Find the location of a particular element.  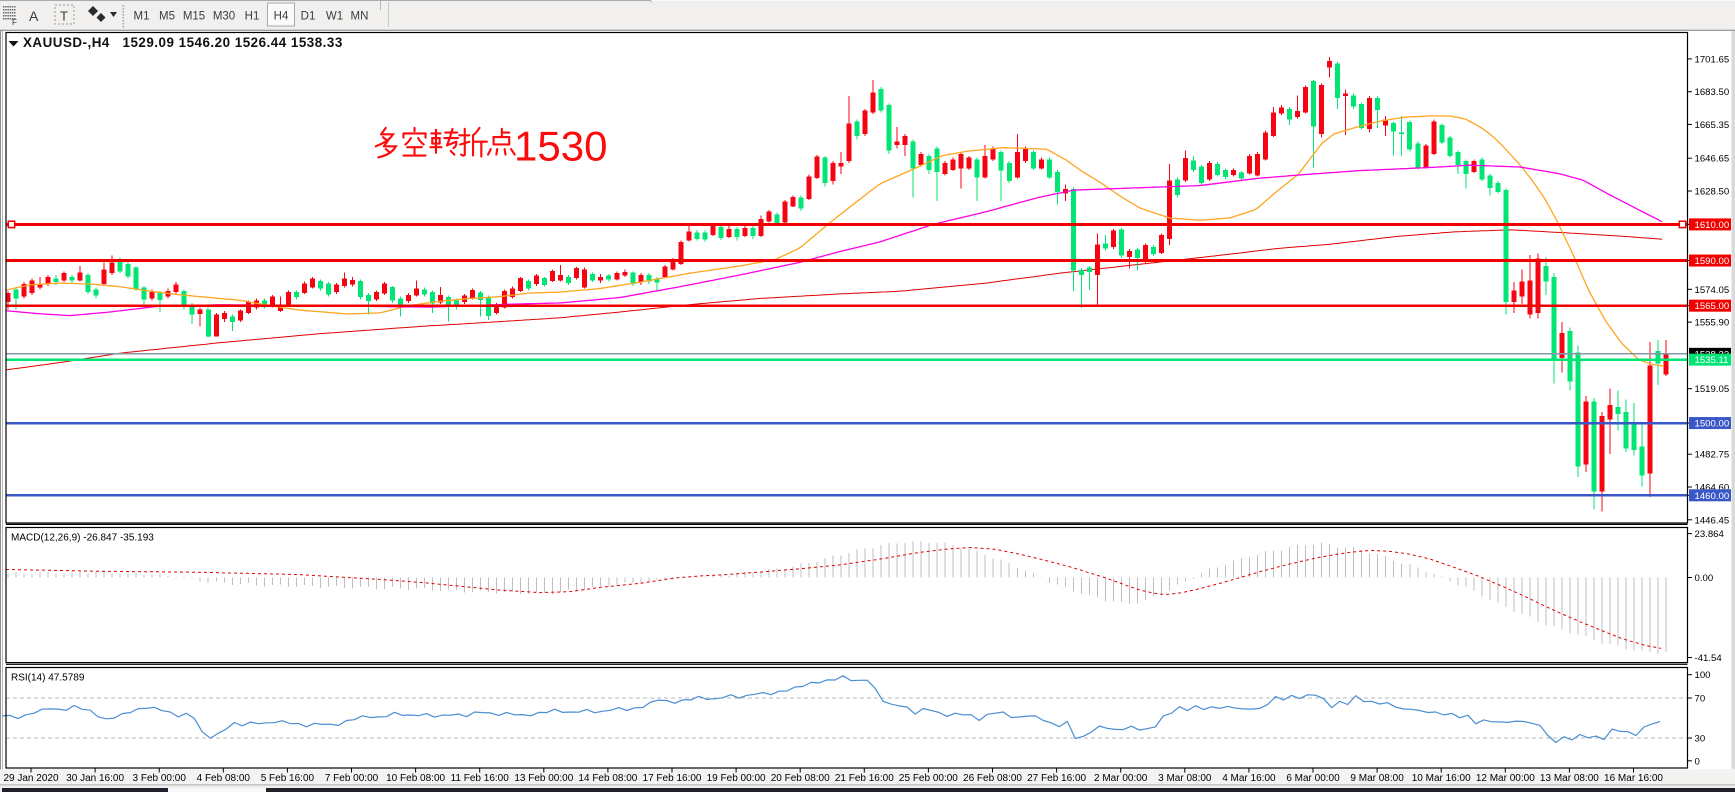

svg-text: H4 is located at coordinates (281, 17).